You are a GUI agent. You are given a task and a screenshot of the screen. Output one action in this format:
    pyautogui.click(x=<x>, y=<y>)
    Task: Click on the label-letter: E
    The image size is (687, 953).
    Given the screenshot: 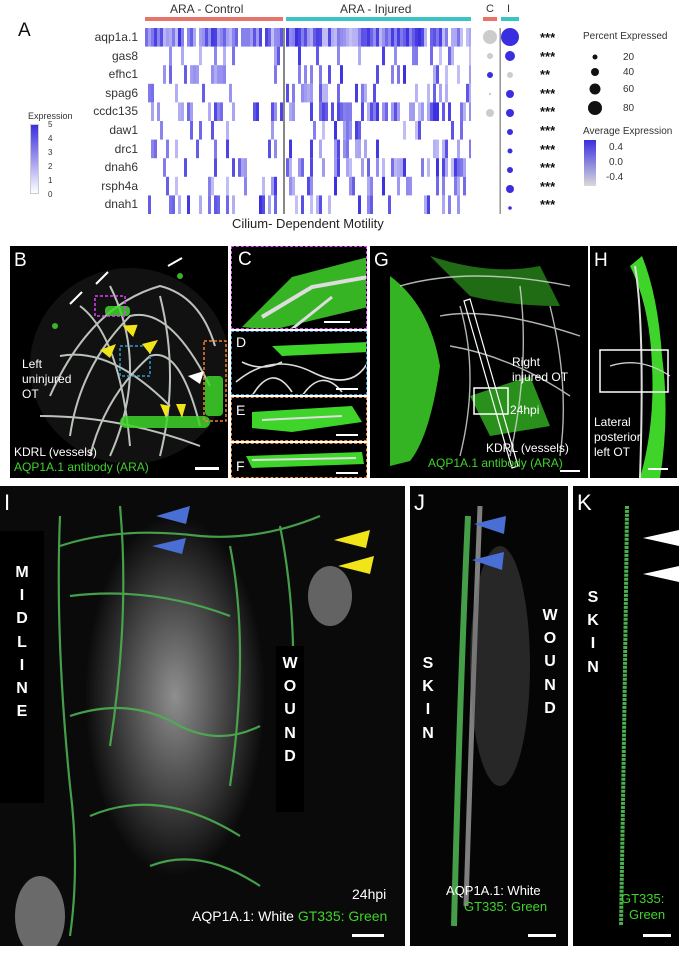 What is the action you would take?
    pyautogui.click(x=22, y=712)
    